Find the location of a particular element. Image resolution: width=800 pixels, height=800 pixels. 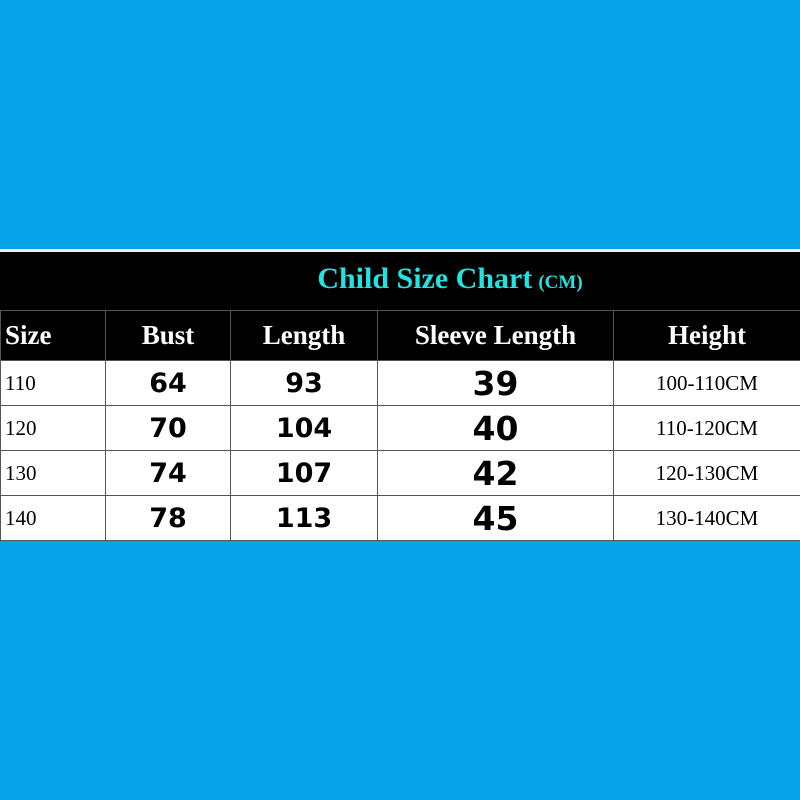

column-header: Height is located at coordinates (706, 335).